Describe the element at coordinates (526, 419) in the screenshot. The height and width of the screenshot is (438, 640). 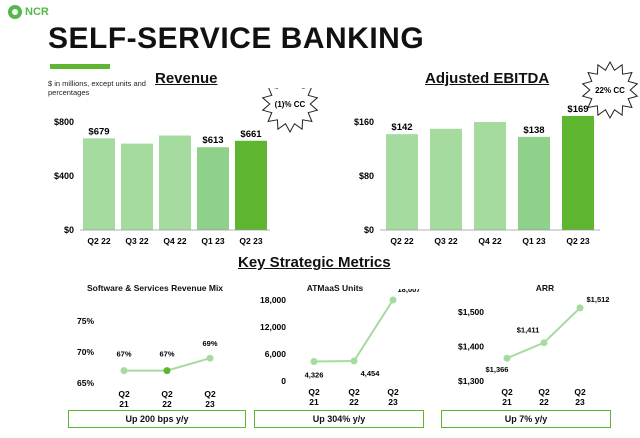
I see `arr-footer: Up 7% y/y` at that location.